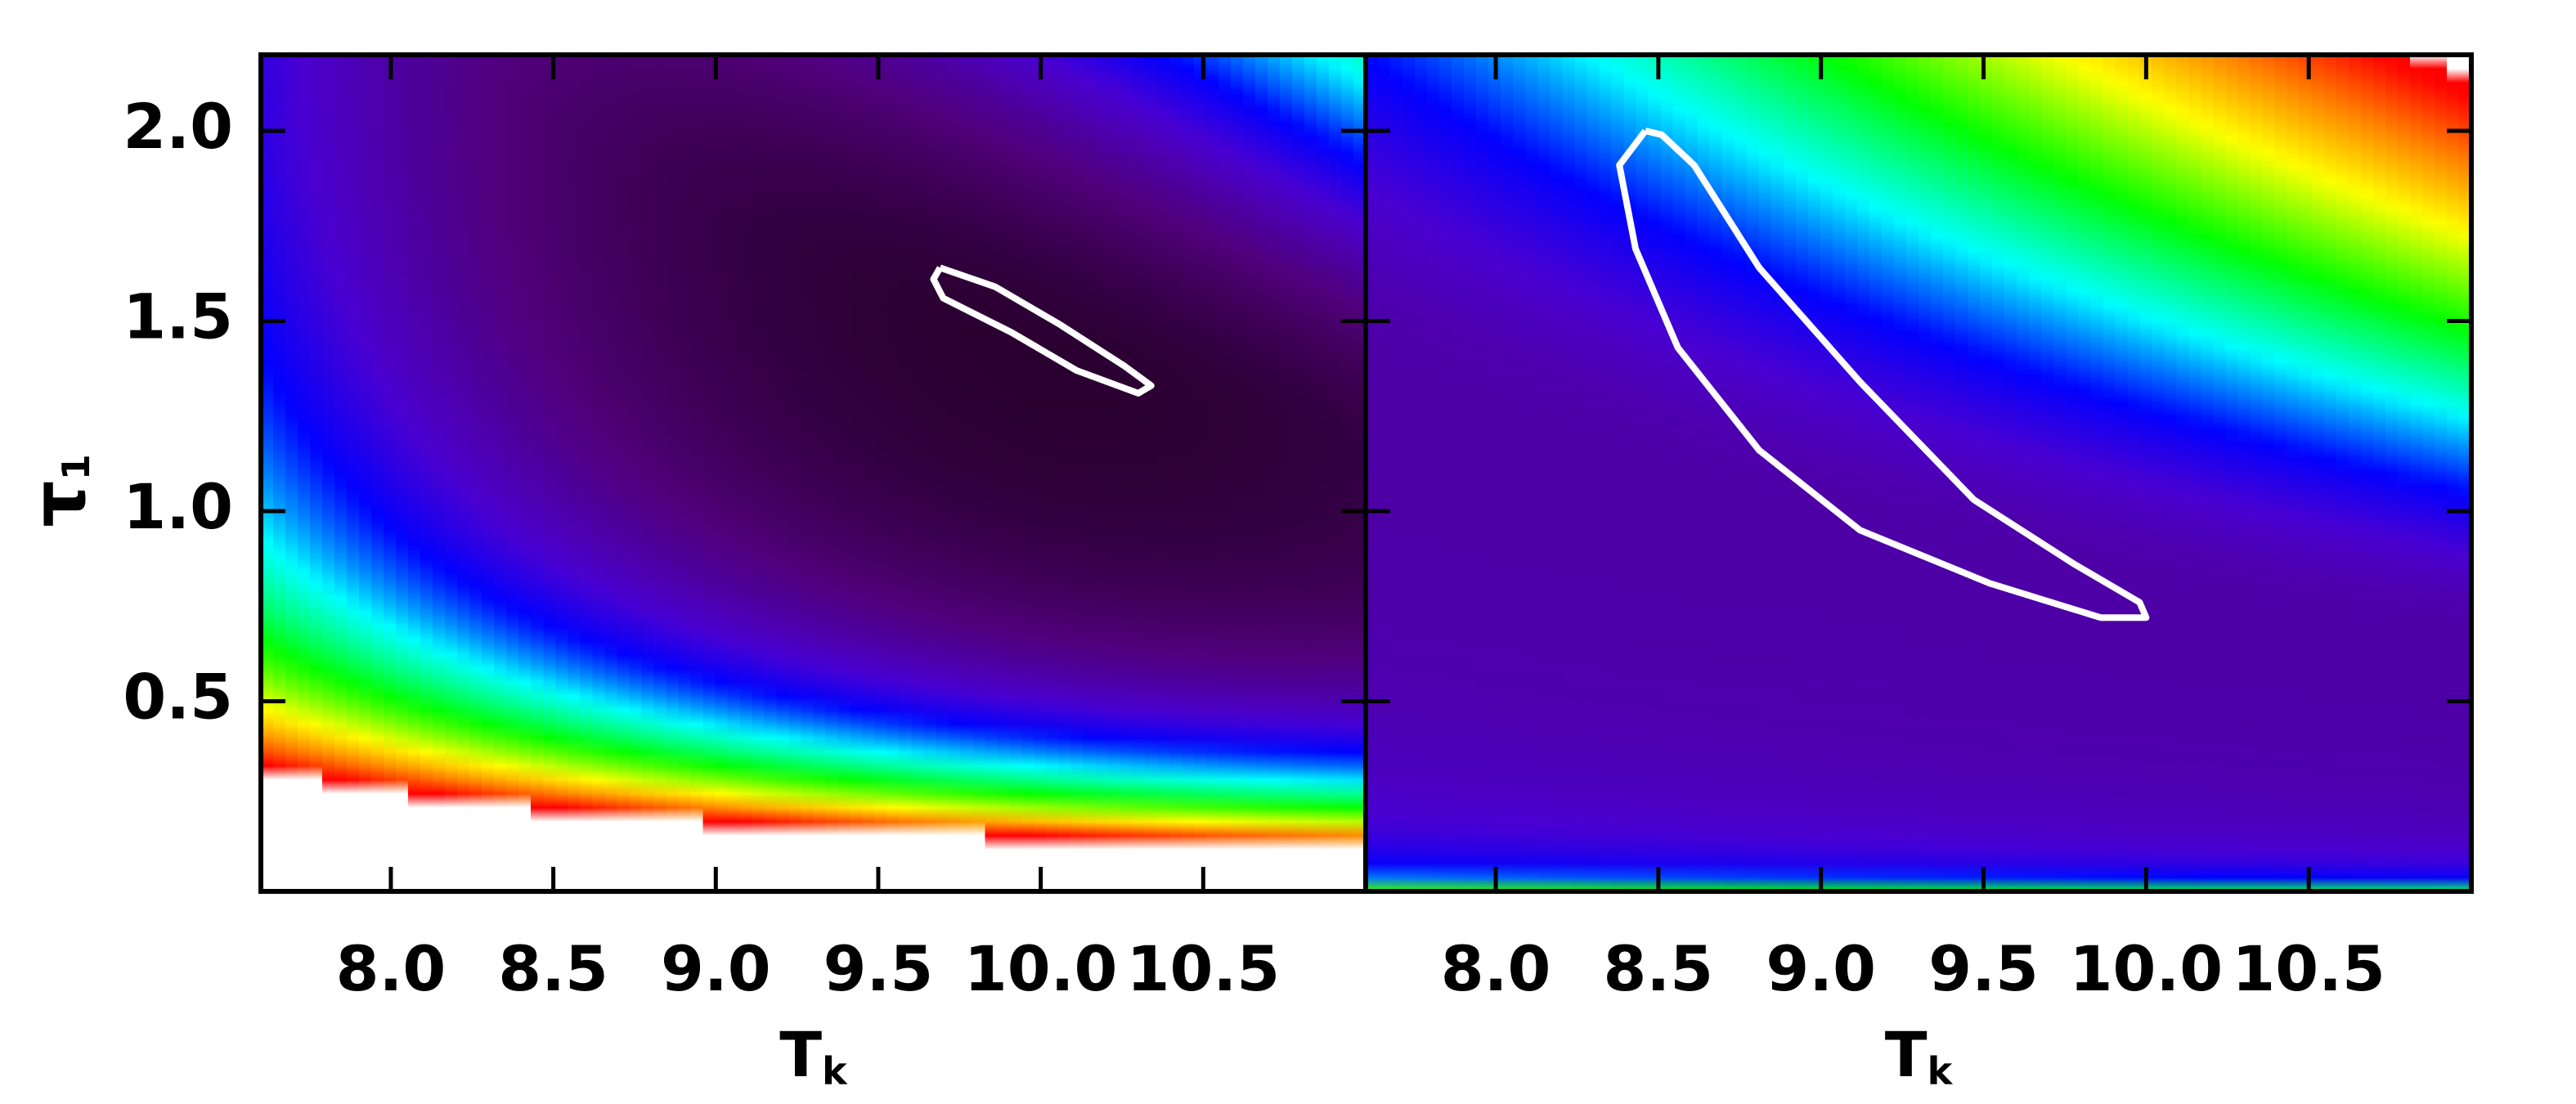 This screenshot has width=2576, height=1104. What do you see at coordinates (800, 1055) in the screenshot?
I see `x-axis-label-main: T` at bounding box center [800, 1055].